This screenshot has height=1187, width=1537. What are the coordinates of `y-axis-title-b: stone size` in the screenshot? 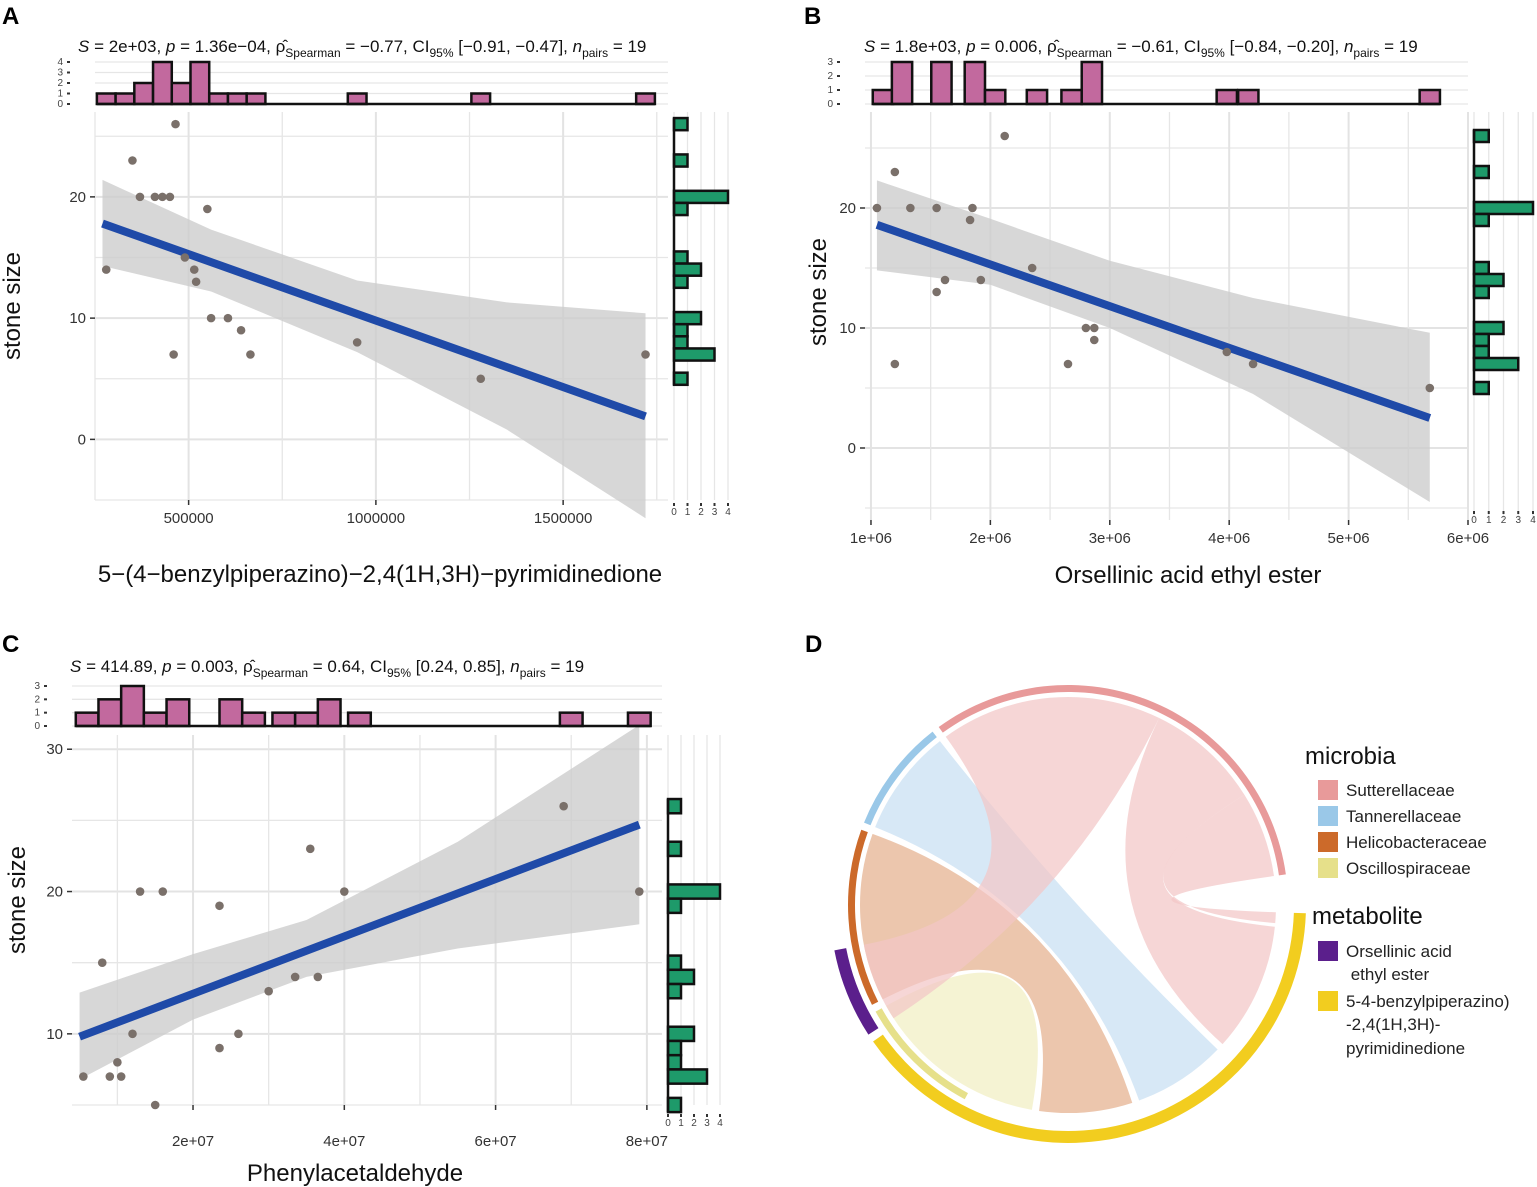 It's located at (818, 292).